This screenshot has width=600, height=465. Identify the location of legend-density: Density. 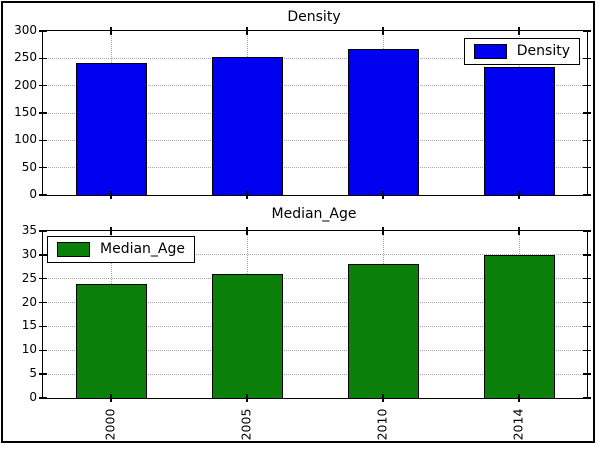
(521, 51).